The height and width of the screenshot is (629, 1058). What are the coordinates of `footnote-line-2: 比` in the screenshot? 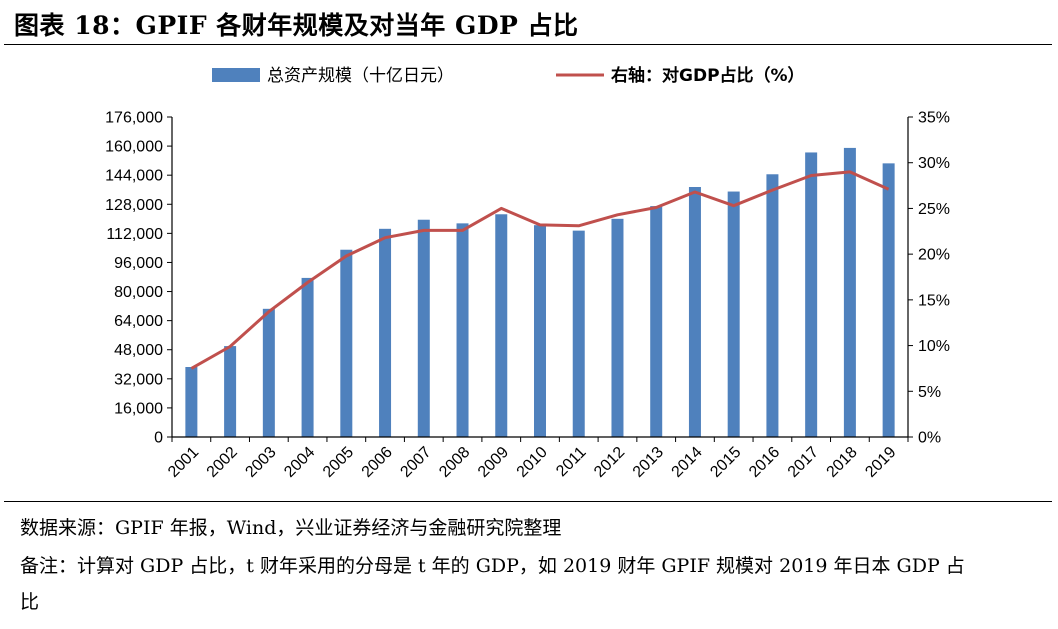 It's located at (30, 602).